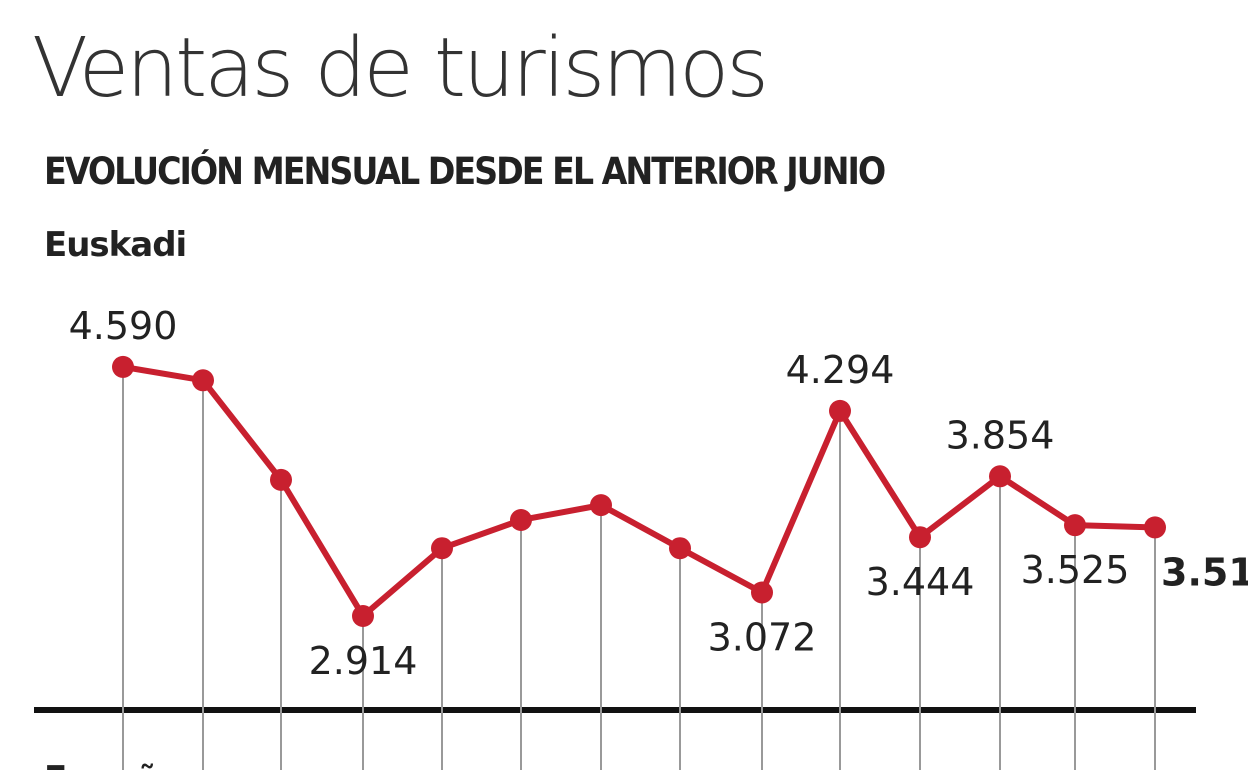 Image resolution: width=1248 pixels, height=770 pixels. What do you see at coordinates (363, 661) in the screenshot?
I see `data-label: 2.914` at bounding box center [363, 661].